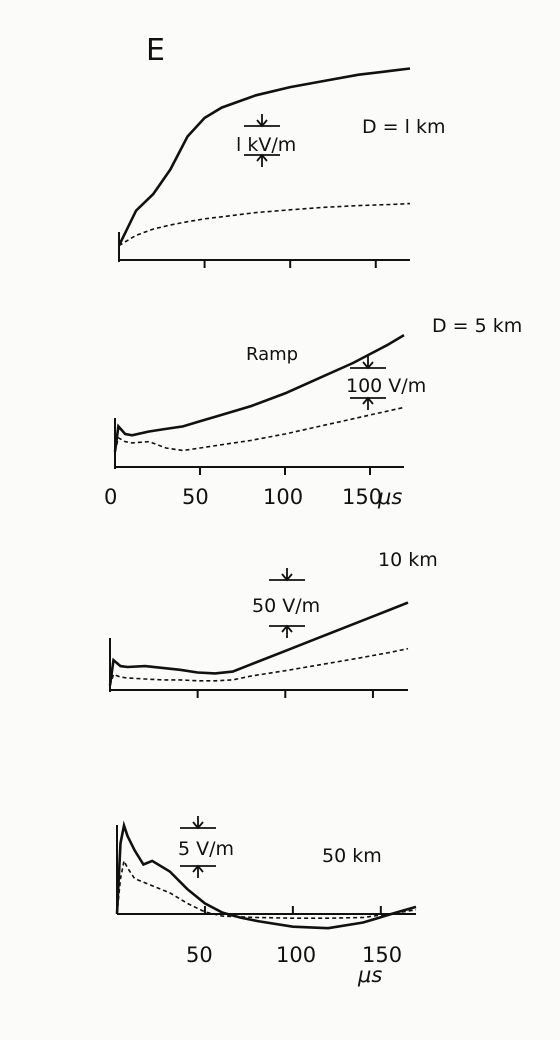 The width and height of the screenshot is (560, 1040). What do you see at coordinates (403, 127) in the screenshot?
I see `panel1-distance-label: D = l km` at bounding box center [403, 127].